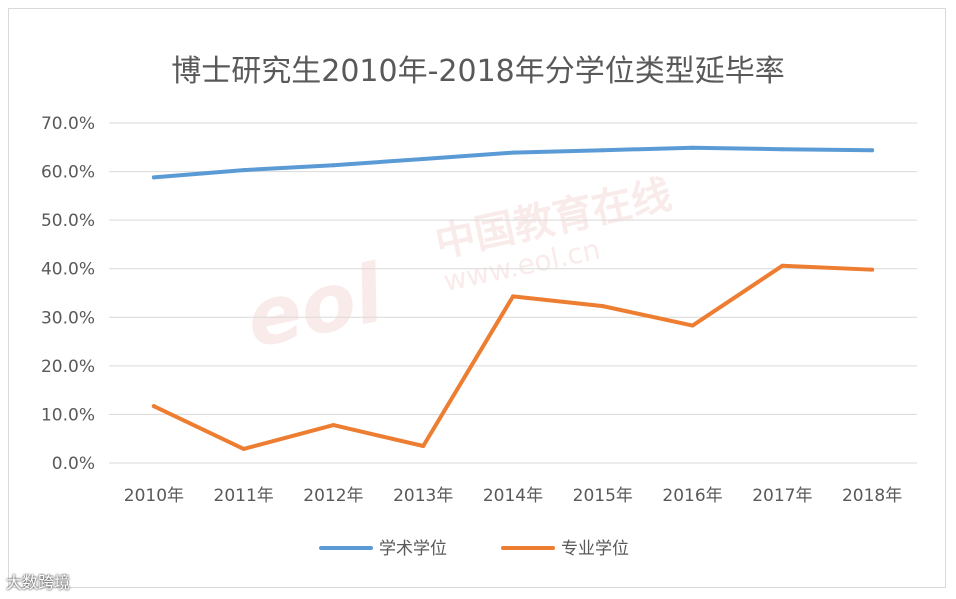  I want to click on chart-title: 博士研究生2010年-2018年分学位类型延毕率, so click(478, 71).